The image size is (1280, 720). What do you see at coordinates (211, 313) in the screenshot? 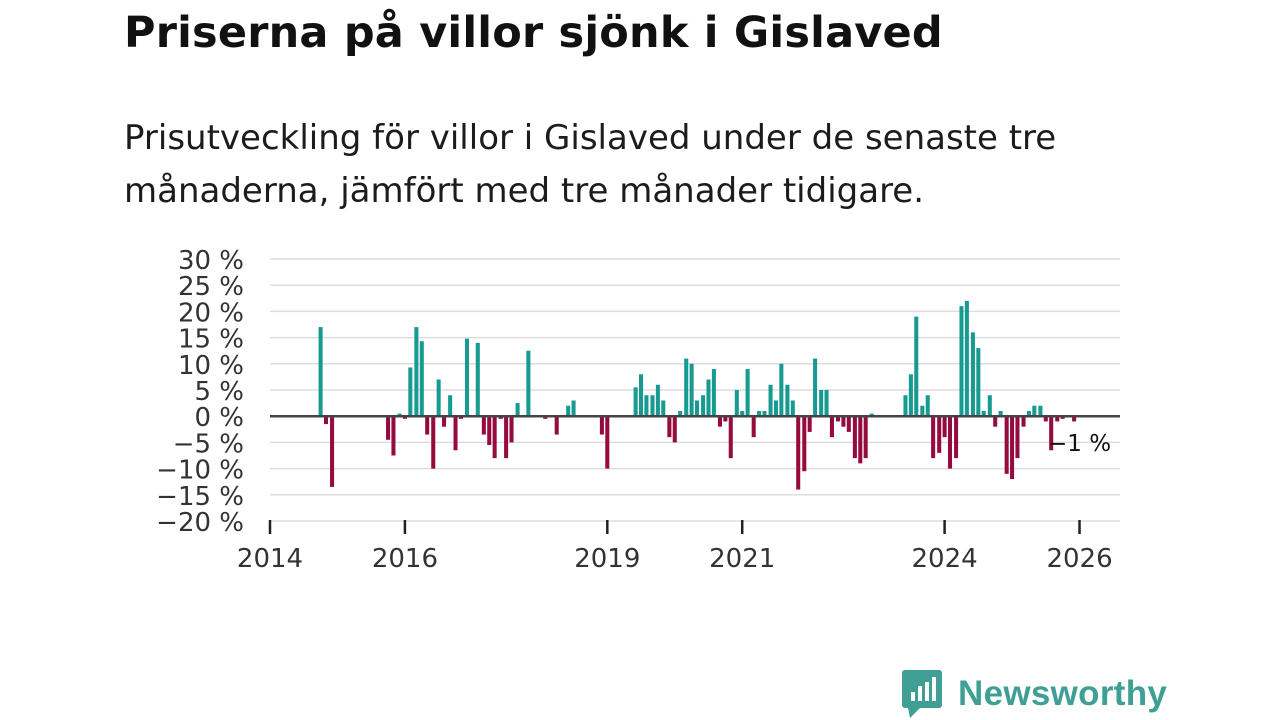
I see `y-tick-label: 20 %` at bounding box center [211, 313].